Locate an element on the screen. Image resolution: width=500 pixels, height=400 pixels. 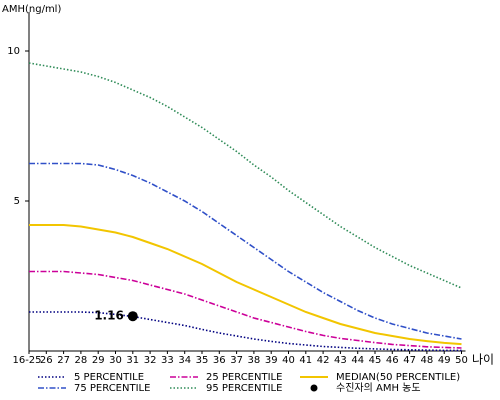
data-label: 1.16 is located at coordinates (109, 316).